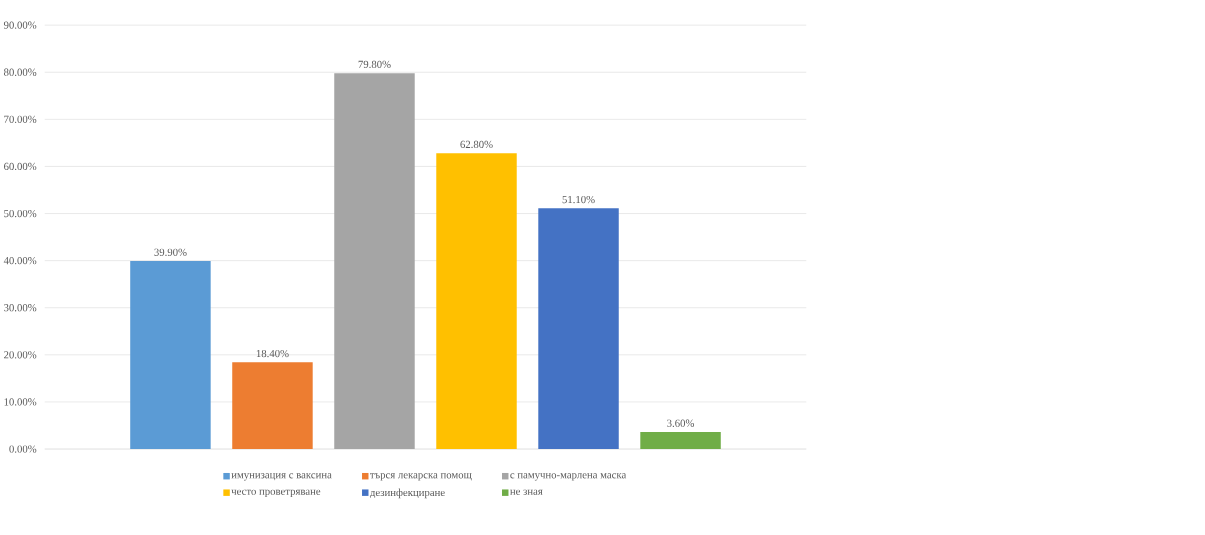 Image resolution: width=1205 pixels, height=535 pixels. I want to click on legend-label: търся лекарска помощ, so click(421, 477).